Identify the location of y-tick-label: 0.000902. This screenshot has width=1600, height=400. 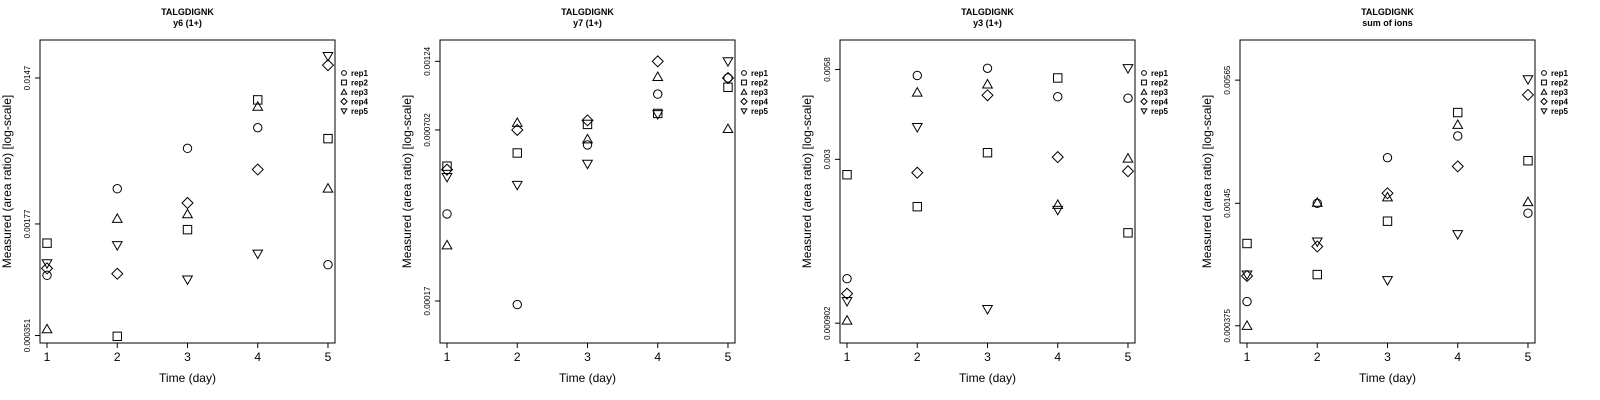
(827, 323).